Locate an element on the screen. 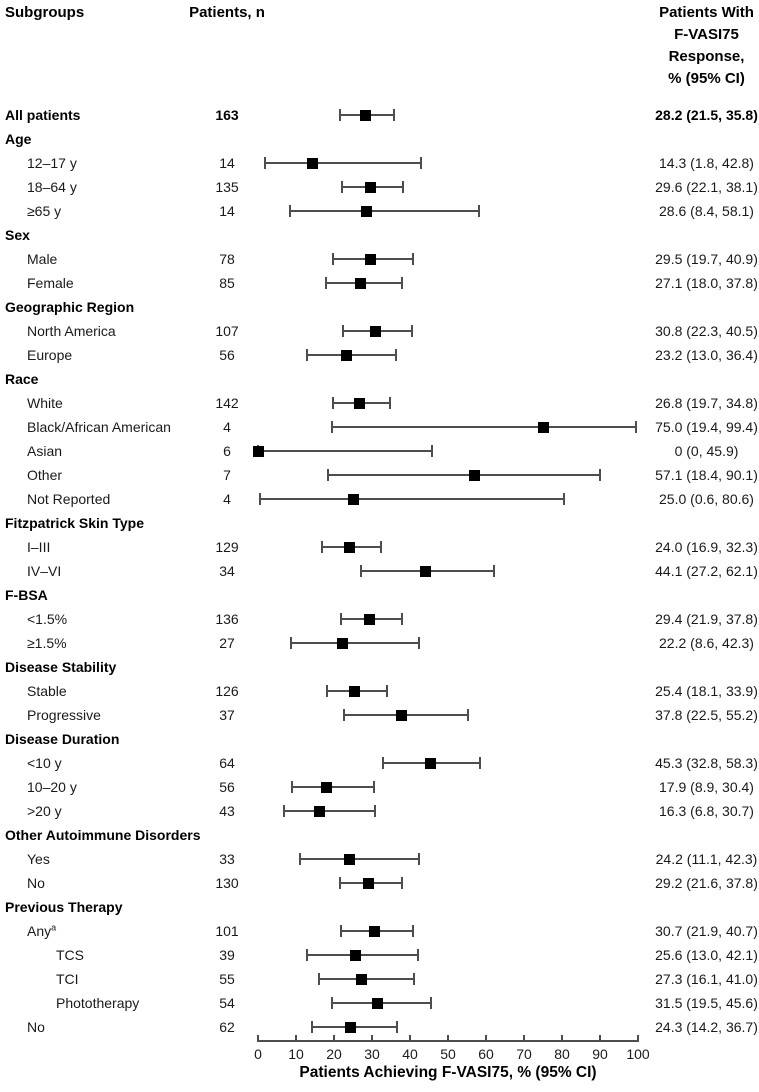  row-patients-n: 55 is located at coordinates (227, 979).